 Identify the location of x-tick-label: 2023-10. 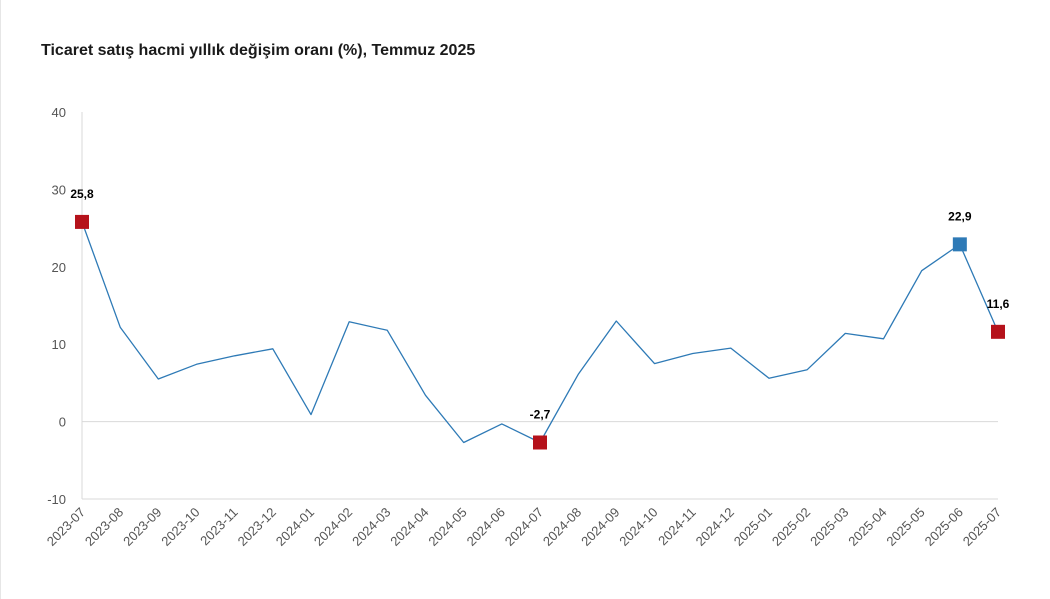
(180, 527).